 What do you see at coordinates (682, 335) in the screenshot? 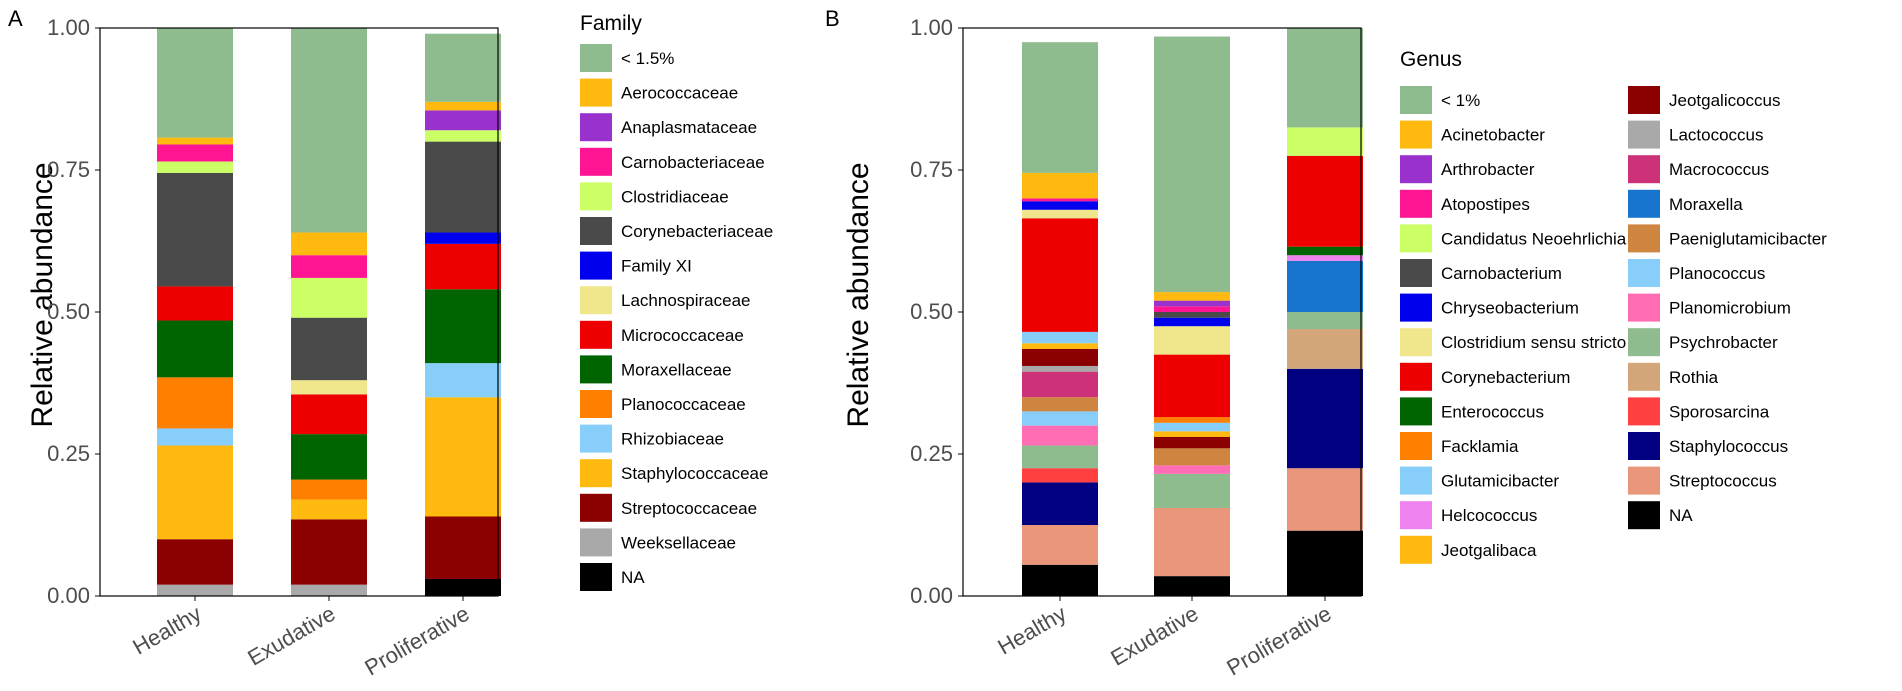
I see `panel-a-legend-label-micrococcaceae: Micrococcaceae` at bounding box center [682, 335].